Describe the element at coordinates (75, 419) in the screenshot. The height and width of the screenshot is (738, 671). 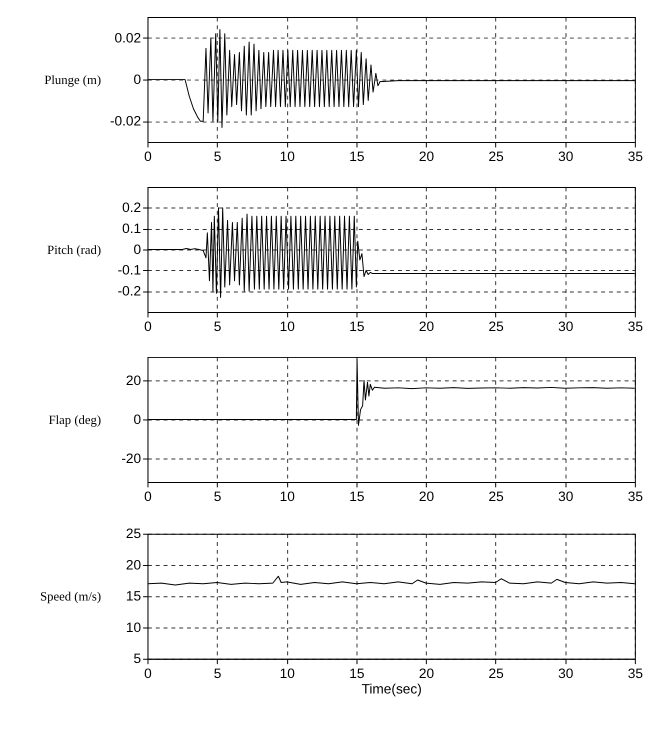
I see `y-axis-title: Flap (deg)` at that location.